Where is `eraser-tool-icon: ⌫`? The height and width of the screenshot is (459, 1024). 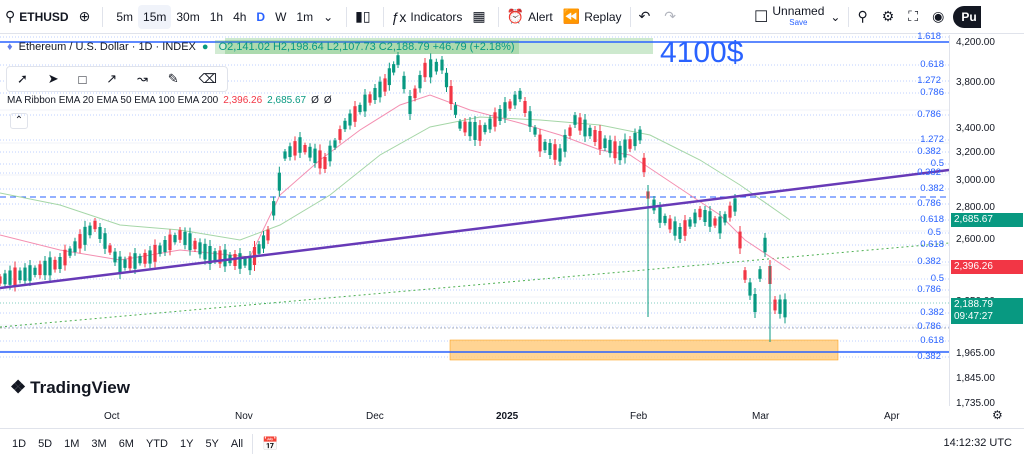 eraser-tool-icon: ⌫ is located at coordinates (207, 78).